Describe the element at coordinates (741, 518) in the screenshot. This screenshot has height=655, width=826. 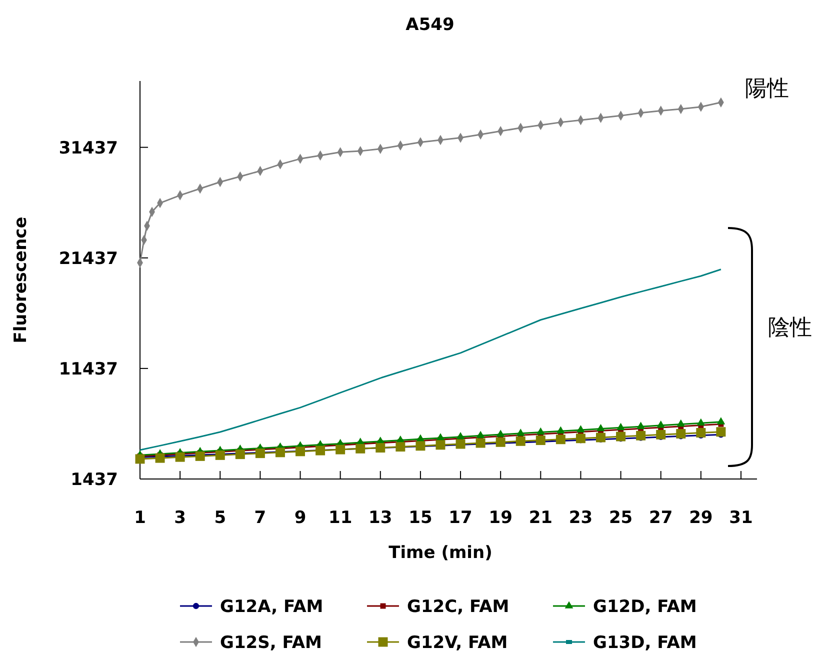
I see `x-tick-label: 31` at that location.